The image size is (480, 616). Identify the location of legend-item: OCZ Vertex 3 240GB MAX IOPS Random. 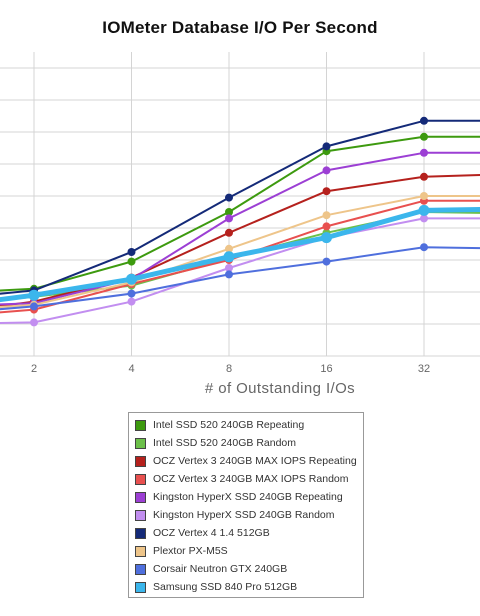
(249, 479).